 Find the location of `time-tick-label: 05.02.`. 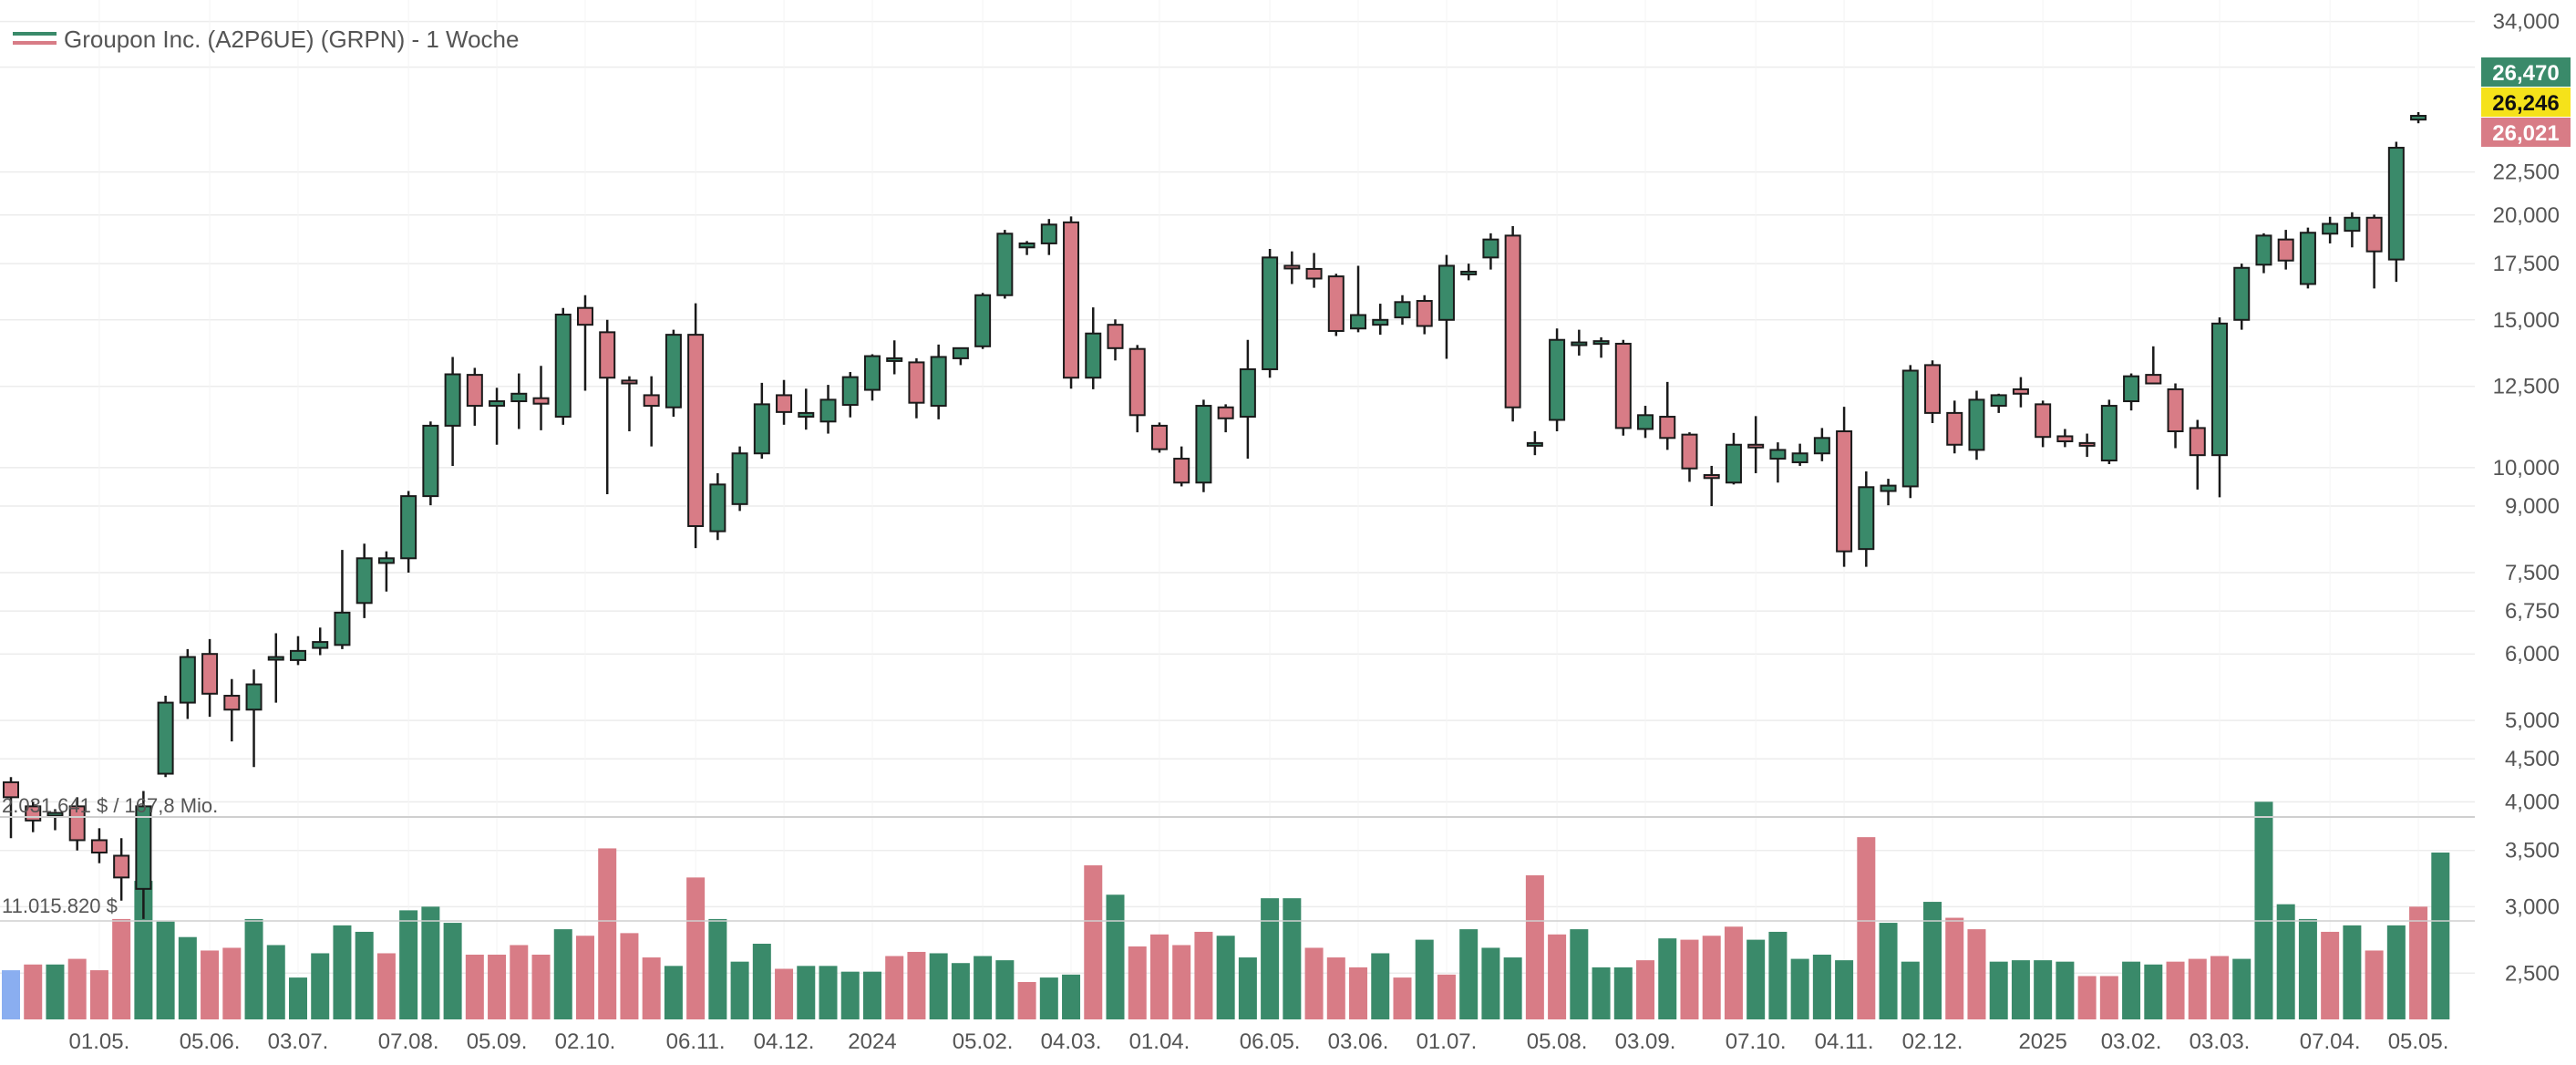

time-tick-label: 05.02. is located at coordinates (984, 1041).